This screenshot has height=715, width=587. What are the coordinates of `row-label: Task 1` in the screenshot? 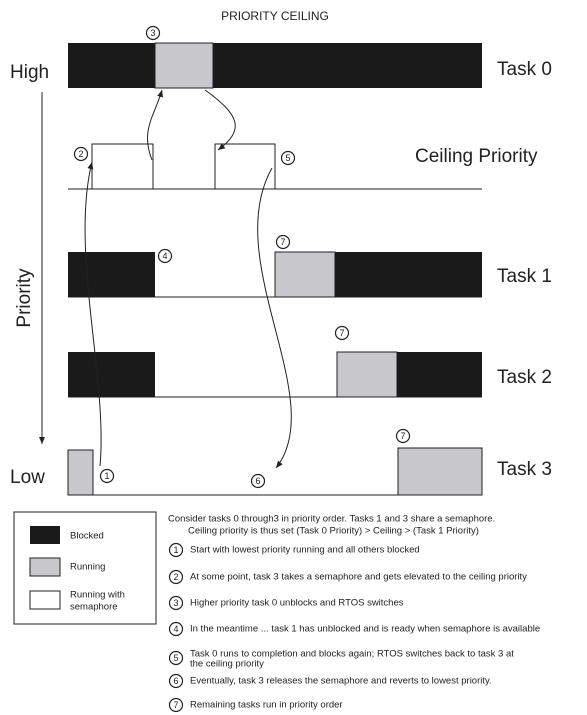 It's located at (524, 276).